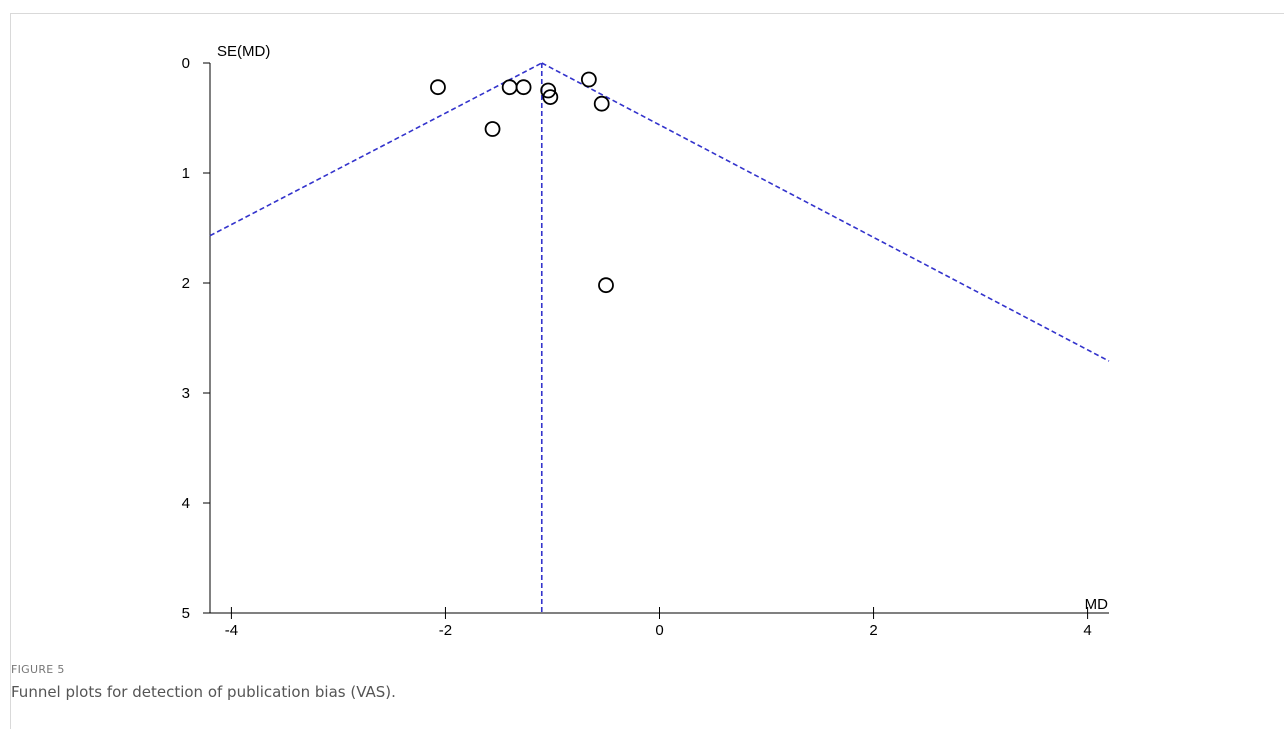  I want to click on y-tick-label: 3, so click(186, 393).